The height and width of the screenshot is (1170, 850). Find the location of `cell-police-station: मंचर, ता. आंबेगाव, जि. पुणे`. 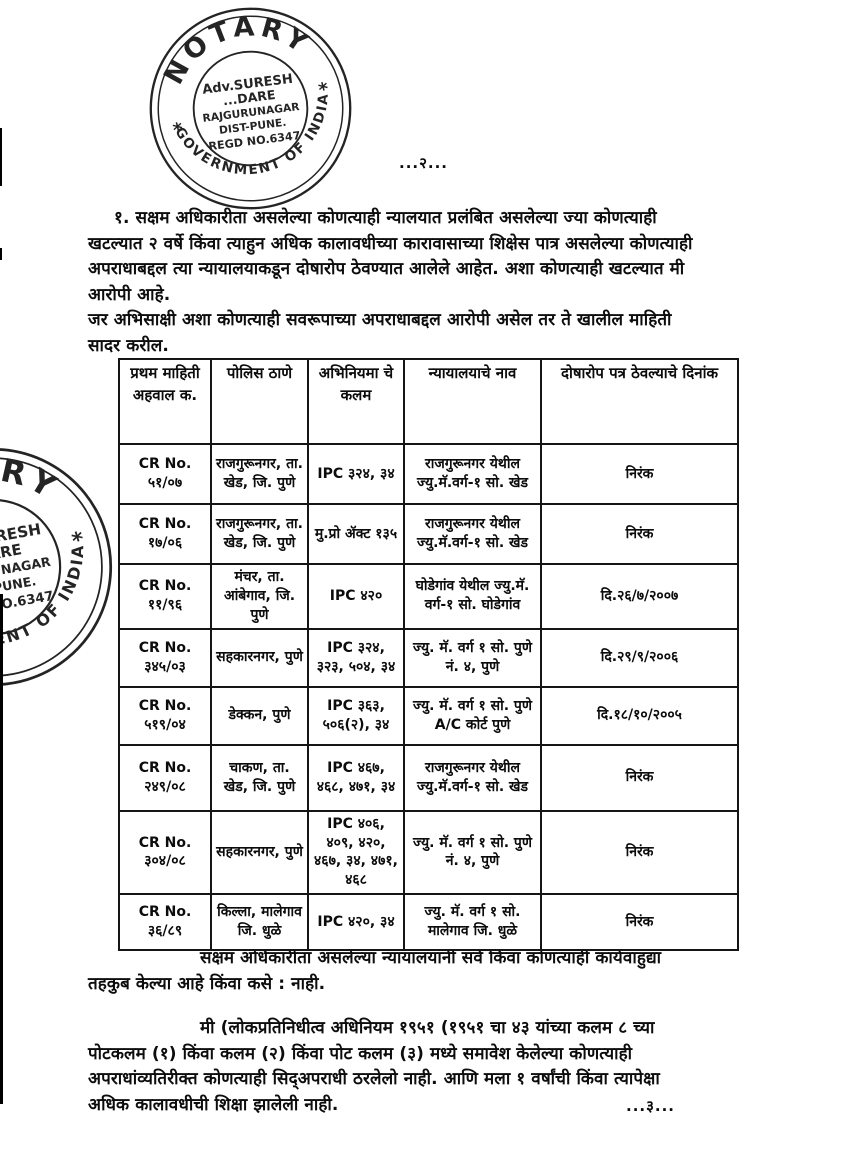

cell-police-station: मंचर, ता. आंबेगाव, जि. पुणे is located at coordinates (259, 596).